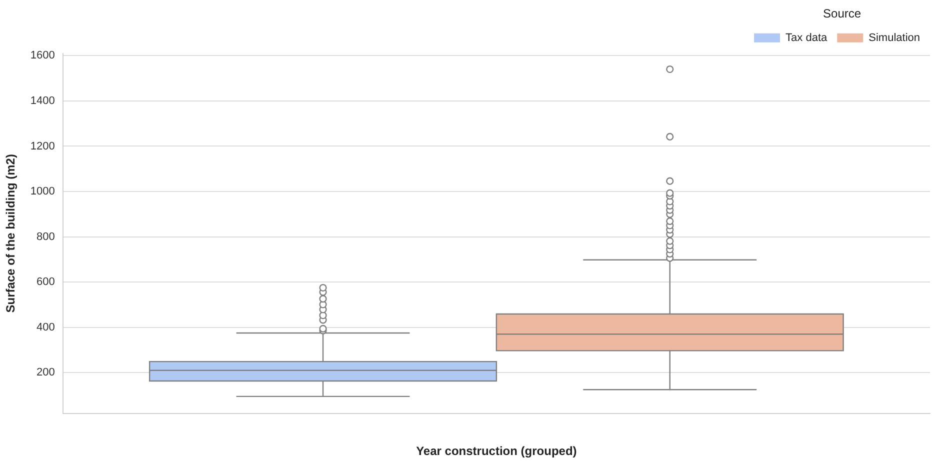 This screenshot has width=934, height=463. I want to click on y-tick-label: 400, so click(45, 327).